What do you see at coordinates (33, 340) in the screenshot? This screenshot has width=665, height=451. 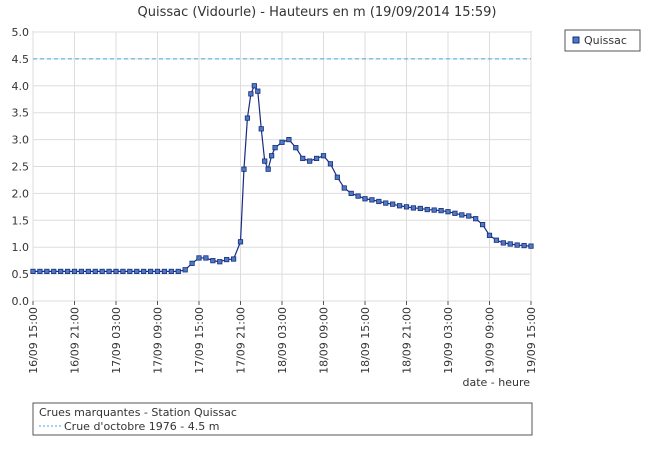 I see `x-tick-label: 16/09 15:00` at bounding box center [33, 340].